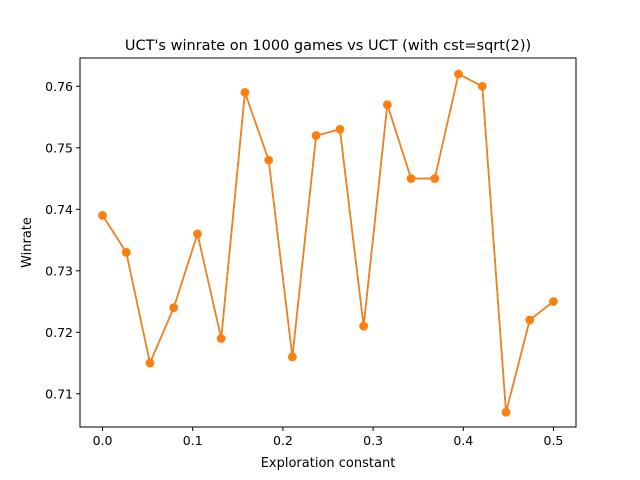 The width and height of the screenshot is (640, 480). Describe the element at coordinates (193, 440) in the screenshot. I see `x-tick-label: 0.1` at that location.